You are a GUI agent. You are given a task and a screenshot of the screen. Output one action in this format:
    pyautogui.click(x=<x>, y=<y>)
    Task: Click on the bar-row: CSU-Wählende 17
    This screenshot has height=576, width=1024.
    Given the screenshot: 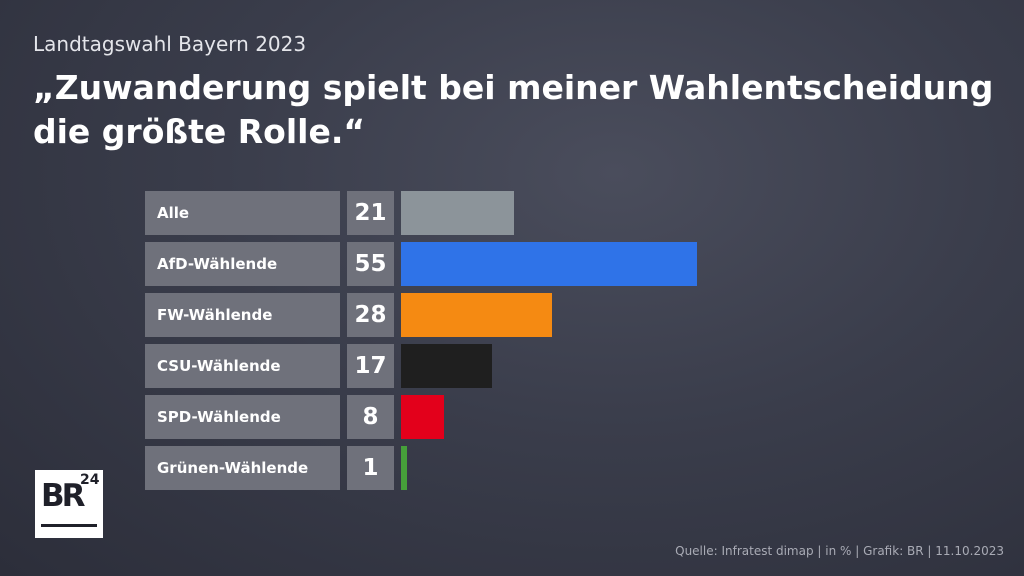 What is the action you would take?
    pyautogui.click(x=545, y=366)
    